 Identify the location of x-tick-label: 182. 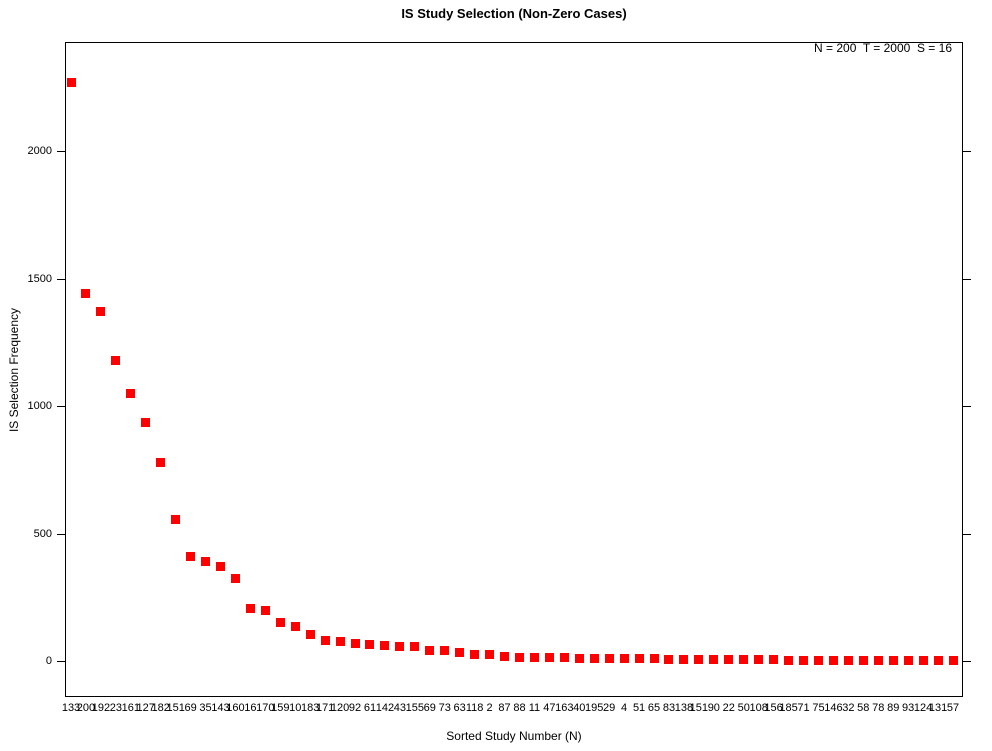
(160, 708).